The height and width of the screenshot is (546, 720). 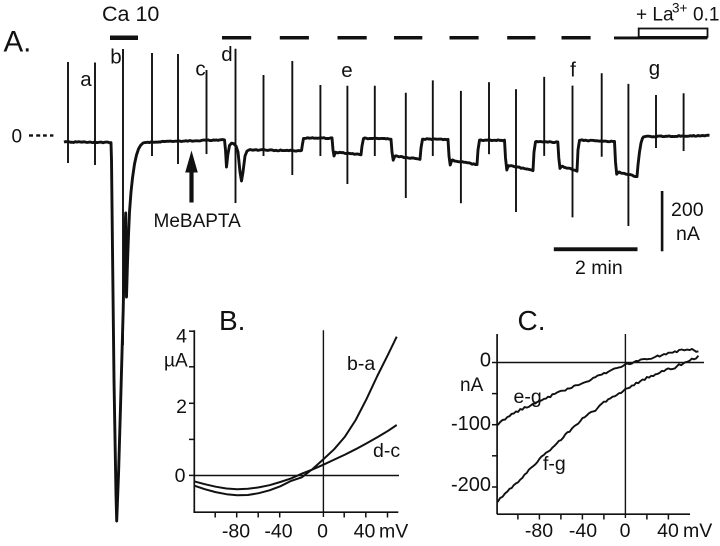 What do you see at coordinates (680, 8) in the screenshot?
I see `svg-text: 3+` at bounding box center [680, 8].